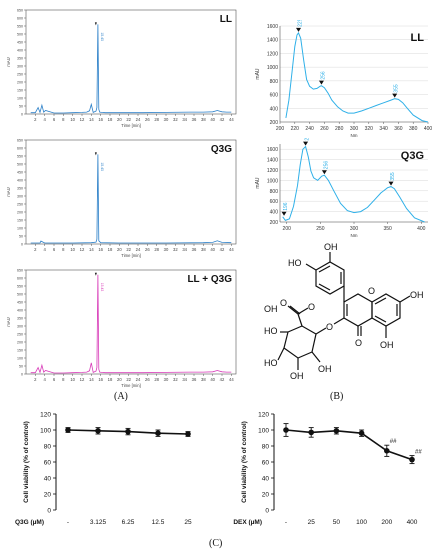 Image resolution: width=436 pixels, height=550 pixels. I want to click on x-tick-label: 10, so click(72, 379).